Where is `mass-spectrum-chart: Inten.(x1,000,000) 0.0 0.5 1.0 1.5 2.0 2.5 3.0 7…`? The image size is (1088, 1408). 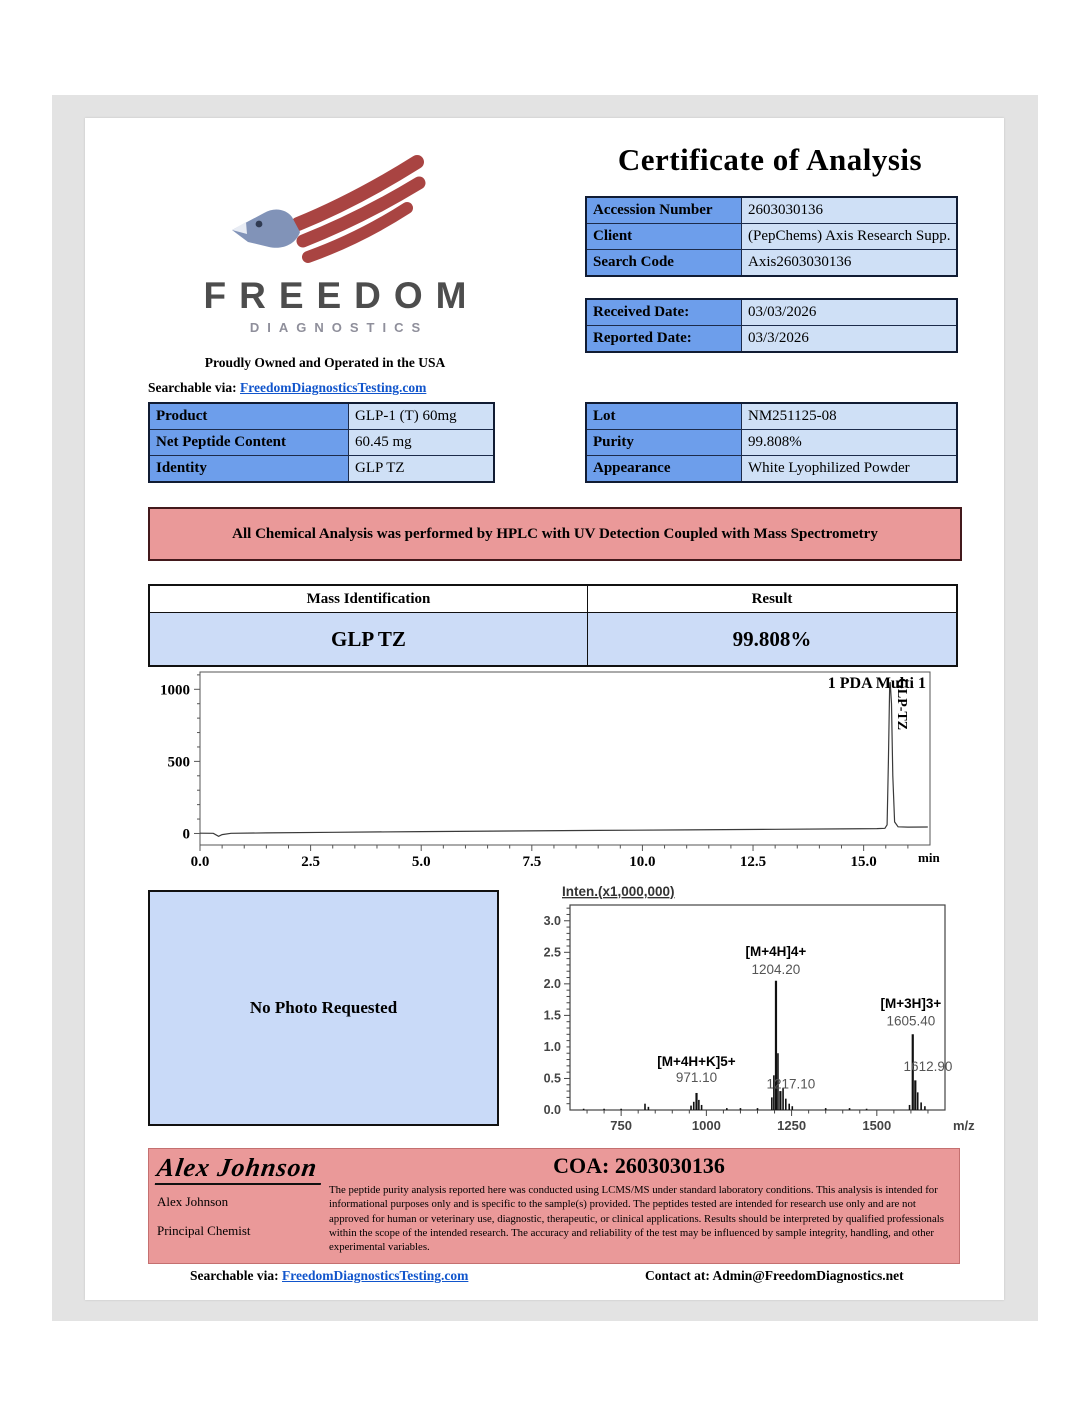
mass-spectrum-chart: Inten.(x1,000,000) 0.0 0.5 1.0 1.5 2.0 2.5 3.0 7… is located at coordinates (760, 1008).